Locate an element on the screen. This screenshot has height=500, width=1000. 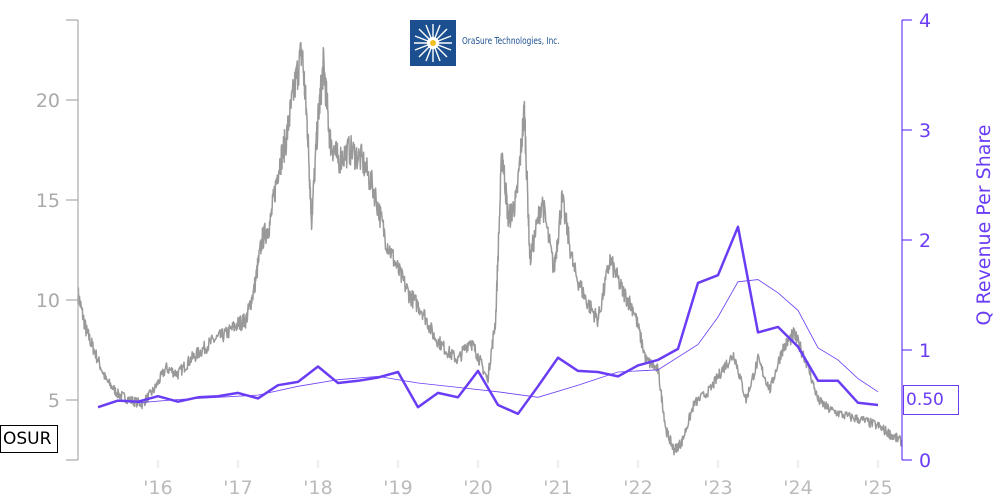
right-axis: 0 1 2 3 4 is located at coordinates (916, 241).